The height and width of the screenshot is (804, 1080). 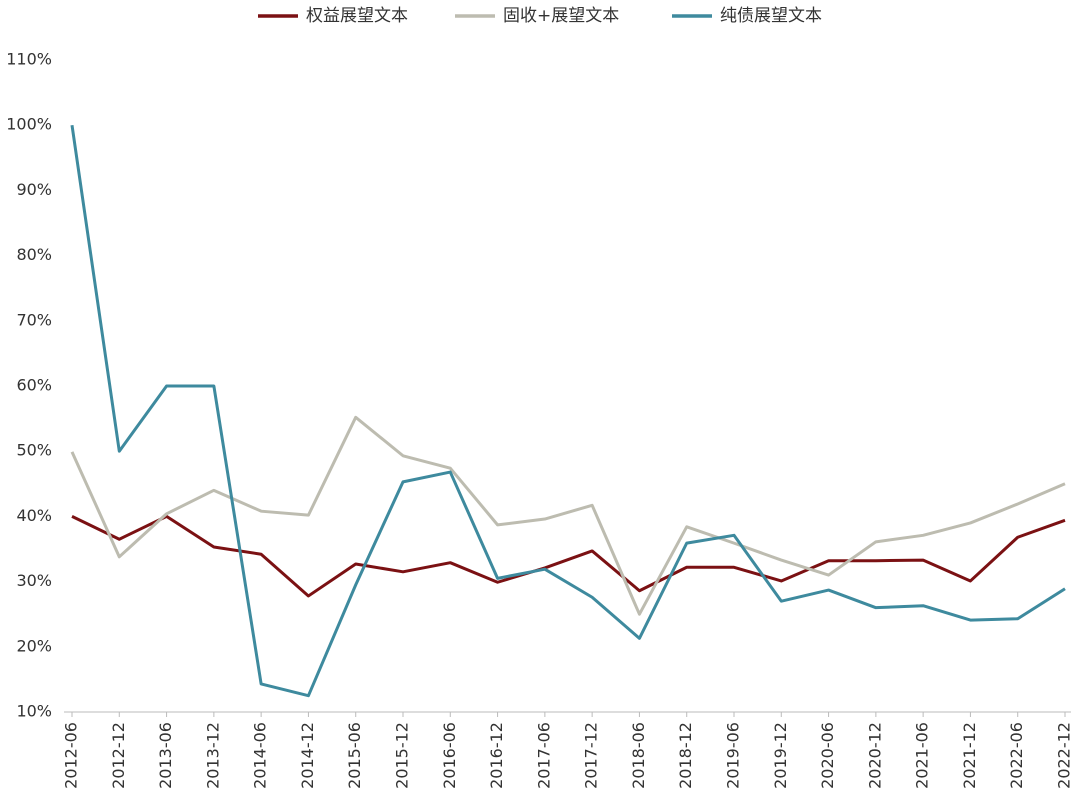 What do you see at coordinates (29, 59) in the screenshot?
I see `y-tick-label: 110%` at bounding box center [29, 59].